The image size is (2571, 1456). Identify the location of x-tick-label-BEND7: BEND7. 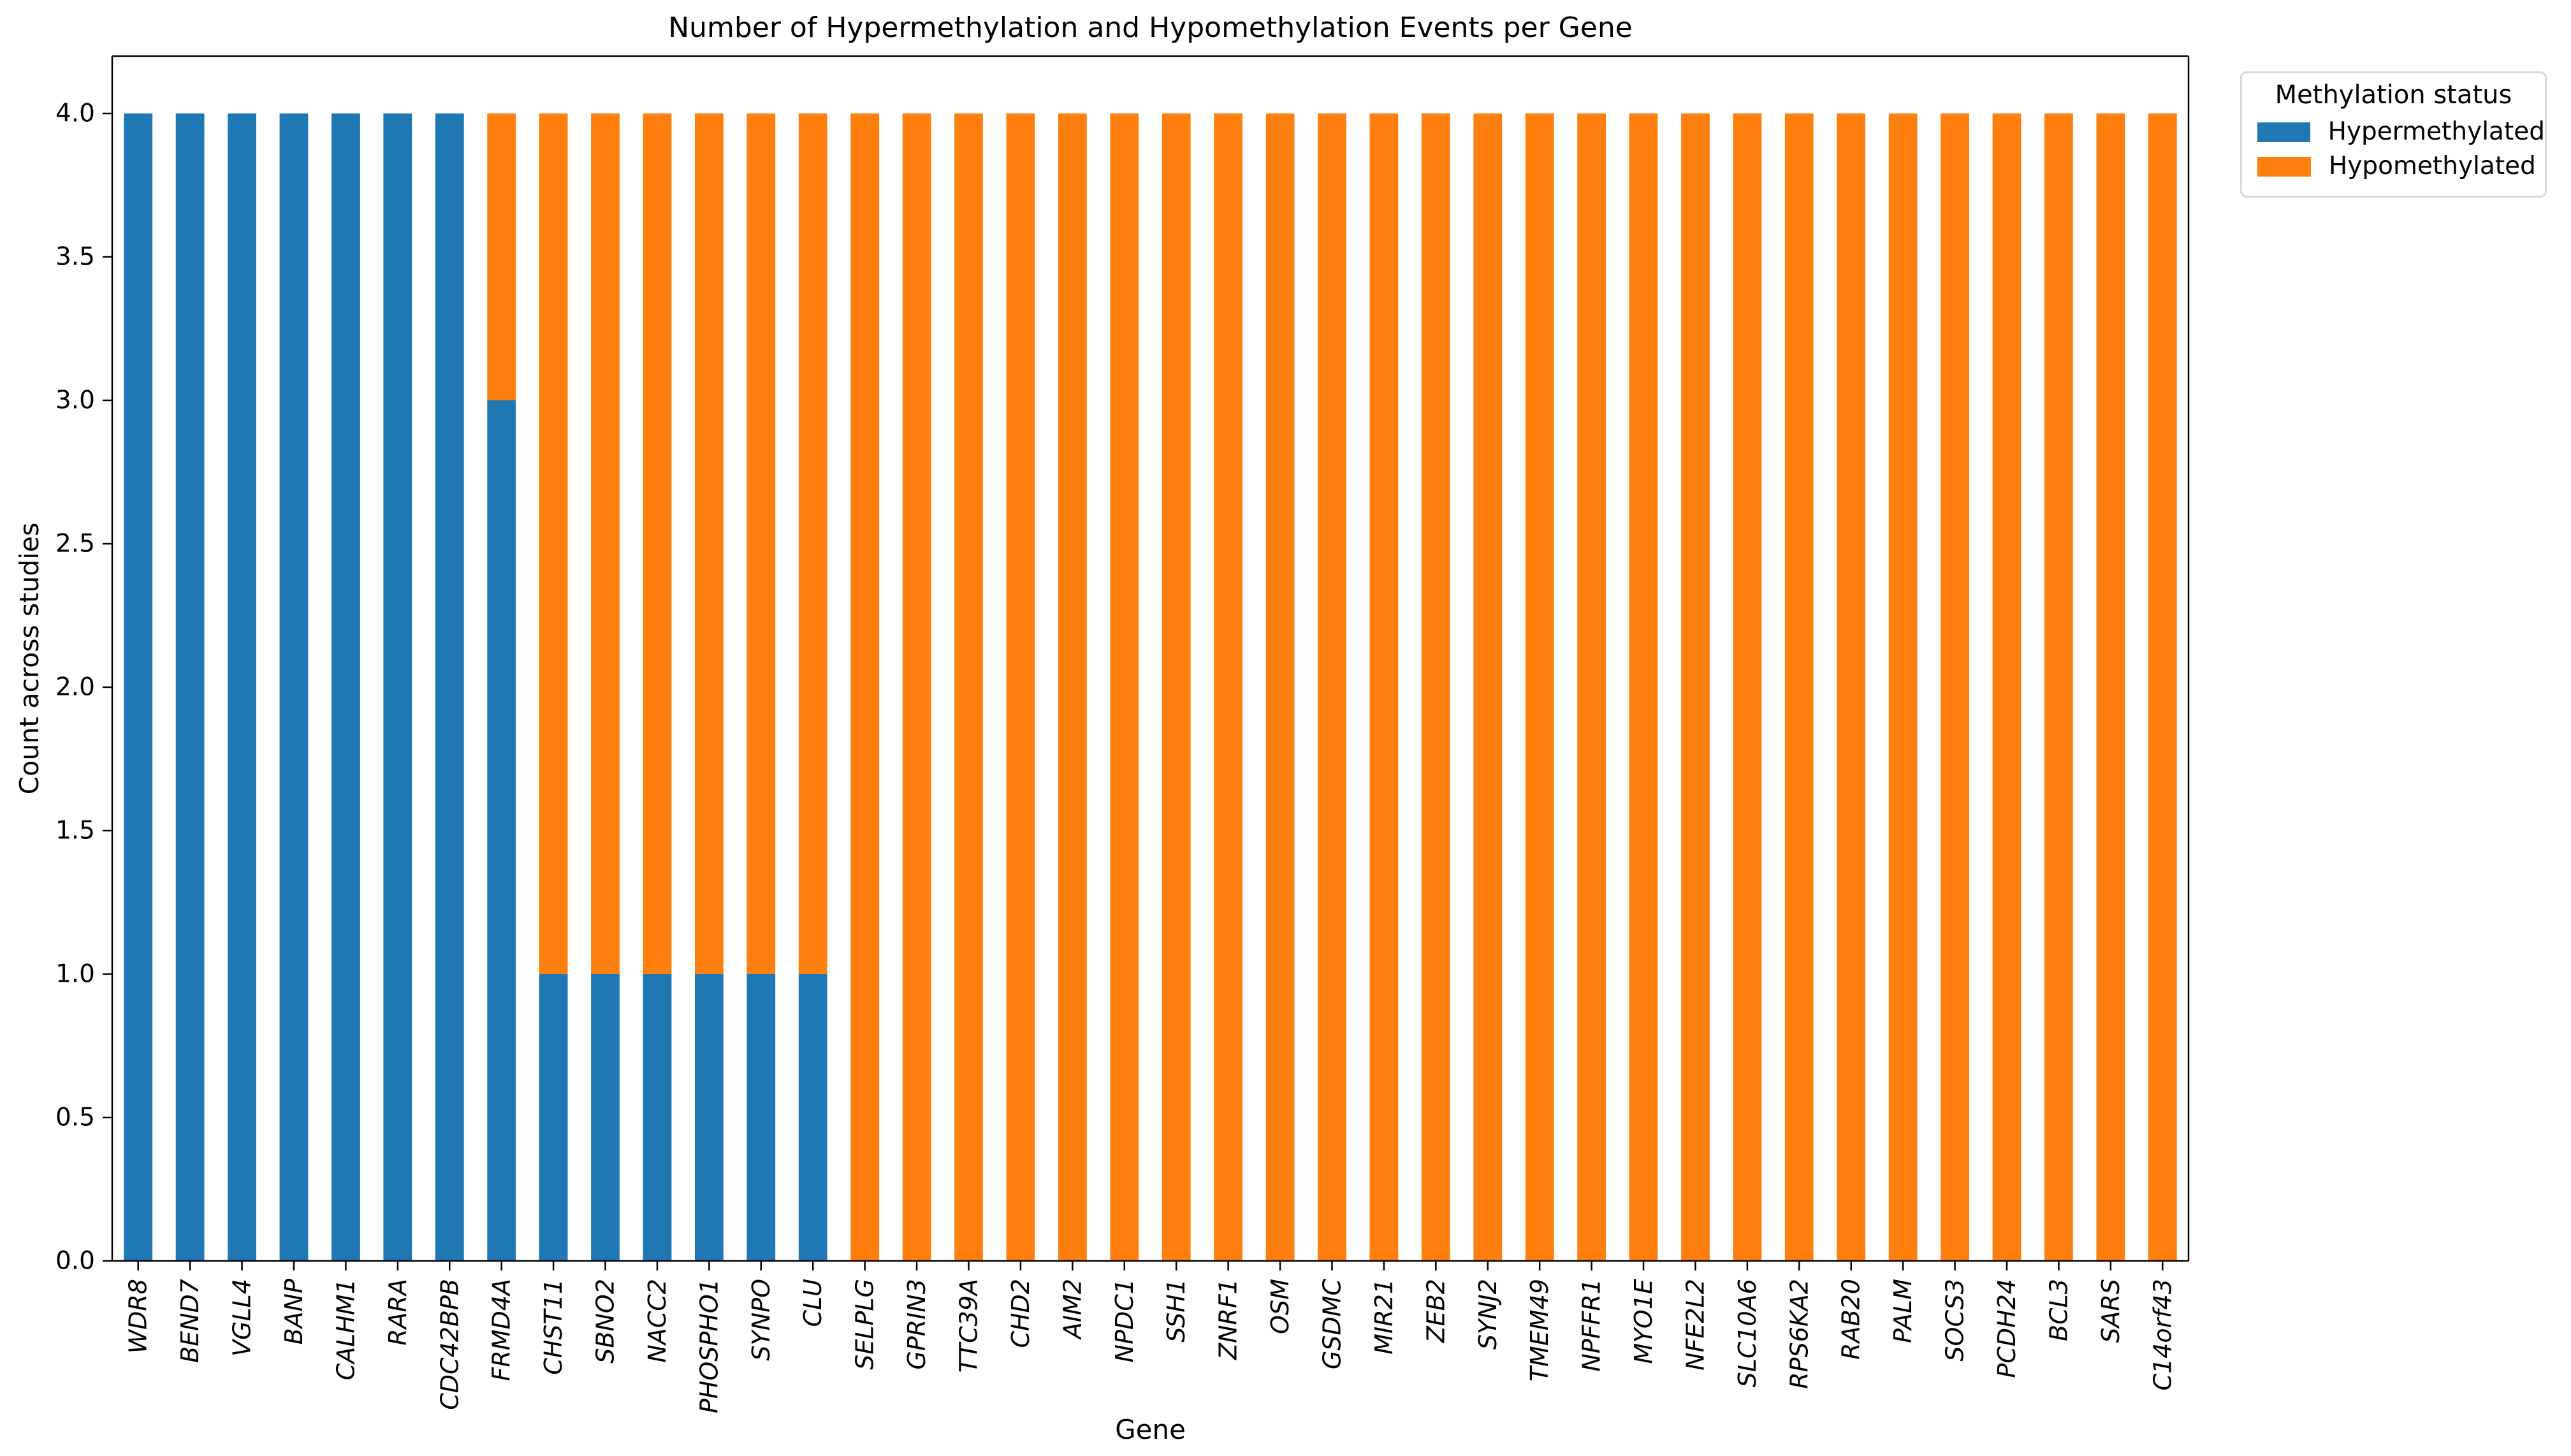
(190, 1321).